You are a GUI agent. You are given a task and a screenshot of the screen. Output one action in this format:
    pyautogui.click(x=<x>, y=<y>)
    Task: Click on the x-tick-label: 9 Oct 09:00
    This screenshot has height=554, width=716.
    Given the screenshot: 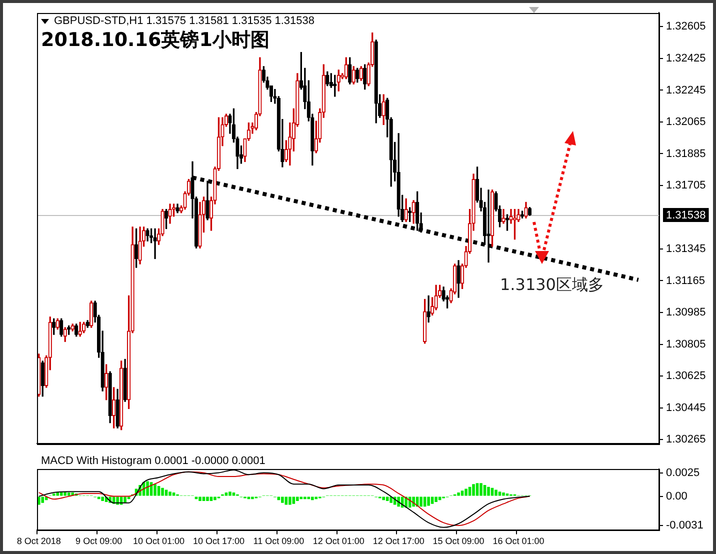 What is the action you would take?
    pyautogui.click(x=99, y=541)
    